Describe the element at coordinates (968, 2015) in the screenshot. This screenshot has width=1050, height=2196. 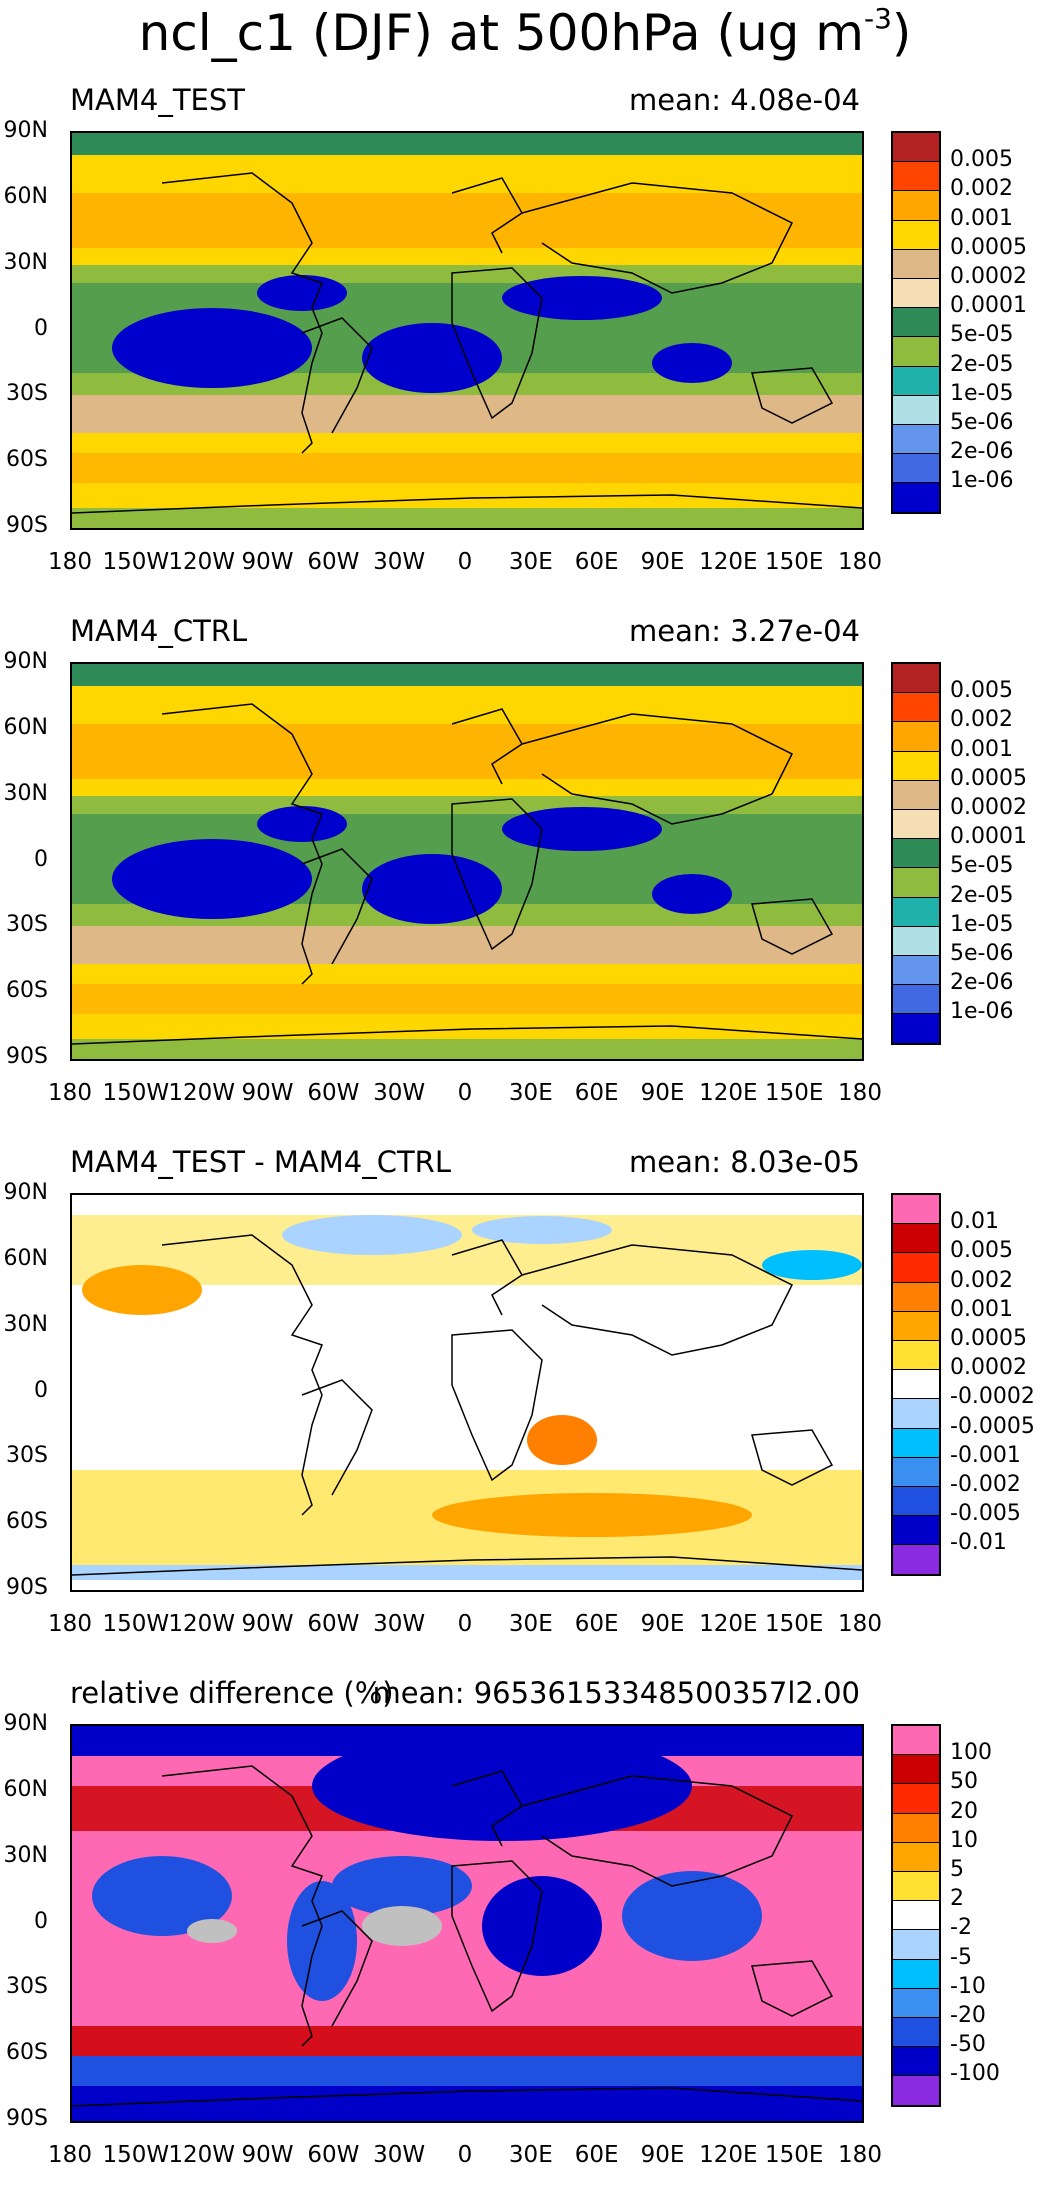
I see `colorbar-label: -20` at that location.